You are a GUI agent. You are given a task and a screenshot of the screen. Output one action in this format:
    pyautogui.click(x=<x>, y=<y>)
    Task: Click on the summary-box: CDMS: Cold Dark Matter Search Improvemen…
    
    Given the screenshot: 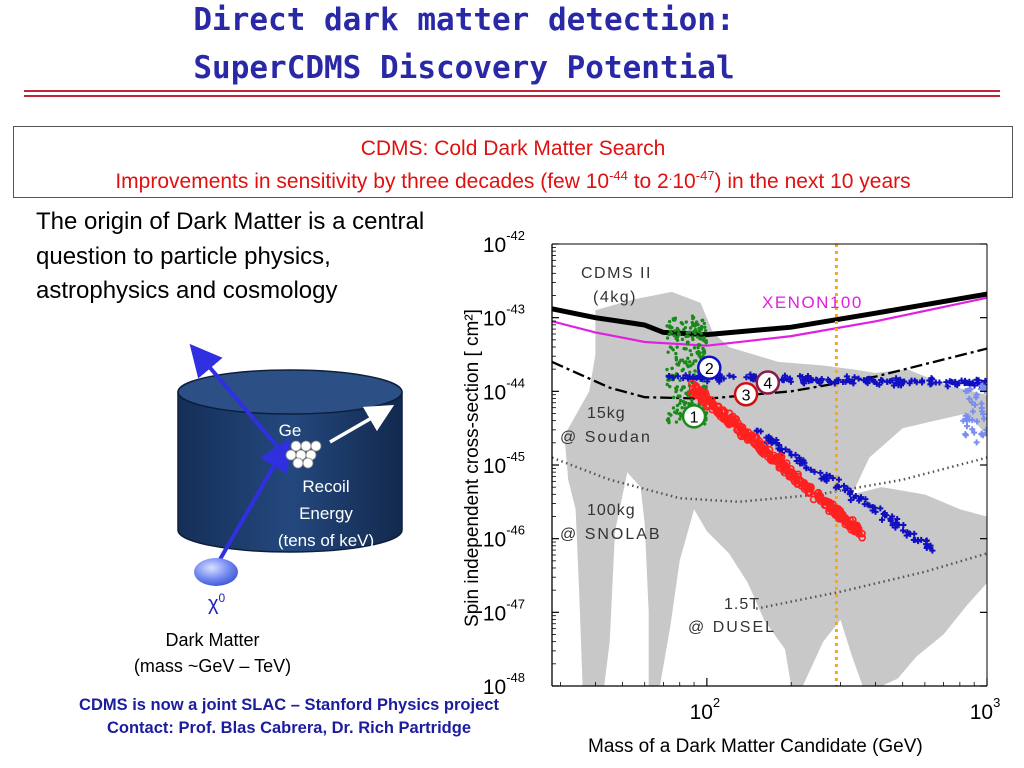 What is the action you would take?
    pyautogui.click(x=513, y=162)
    